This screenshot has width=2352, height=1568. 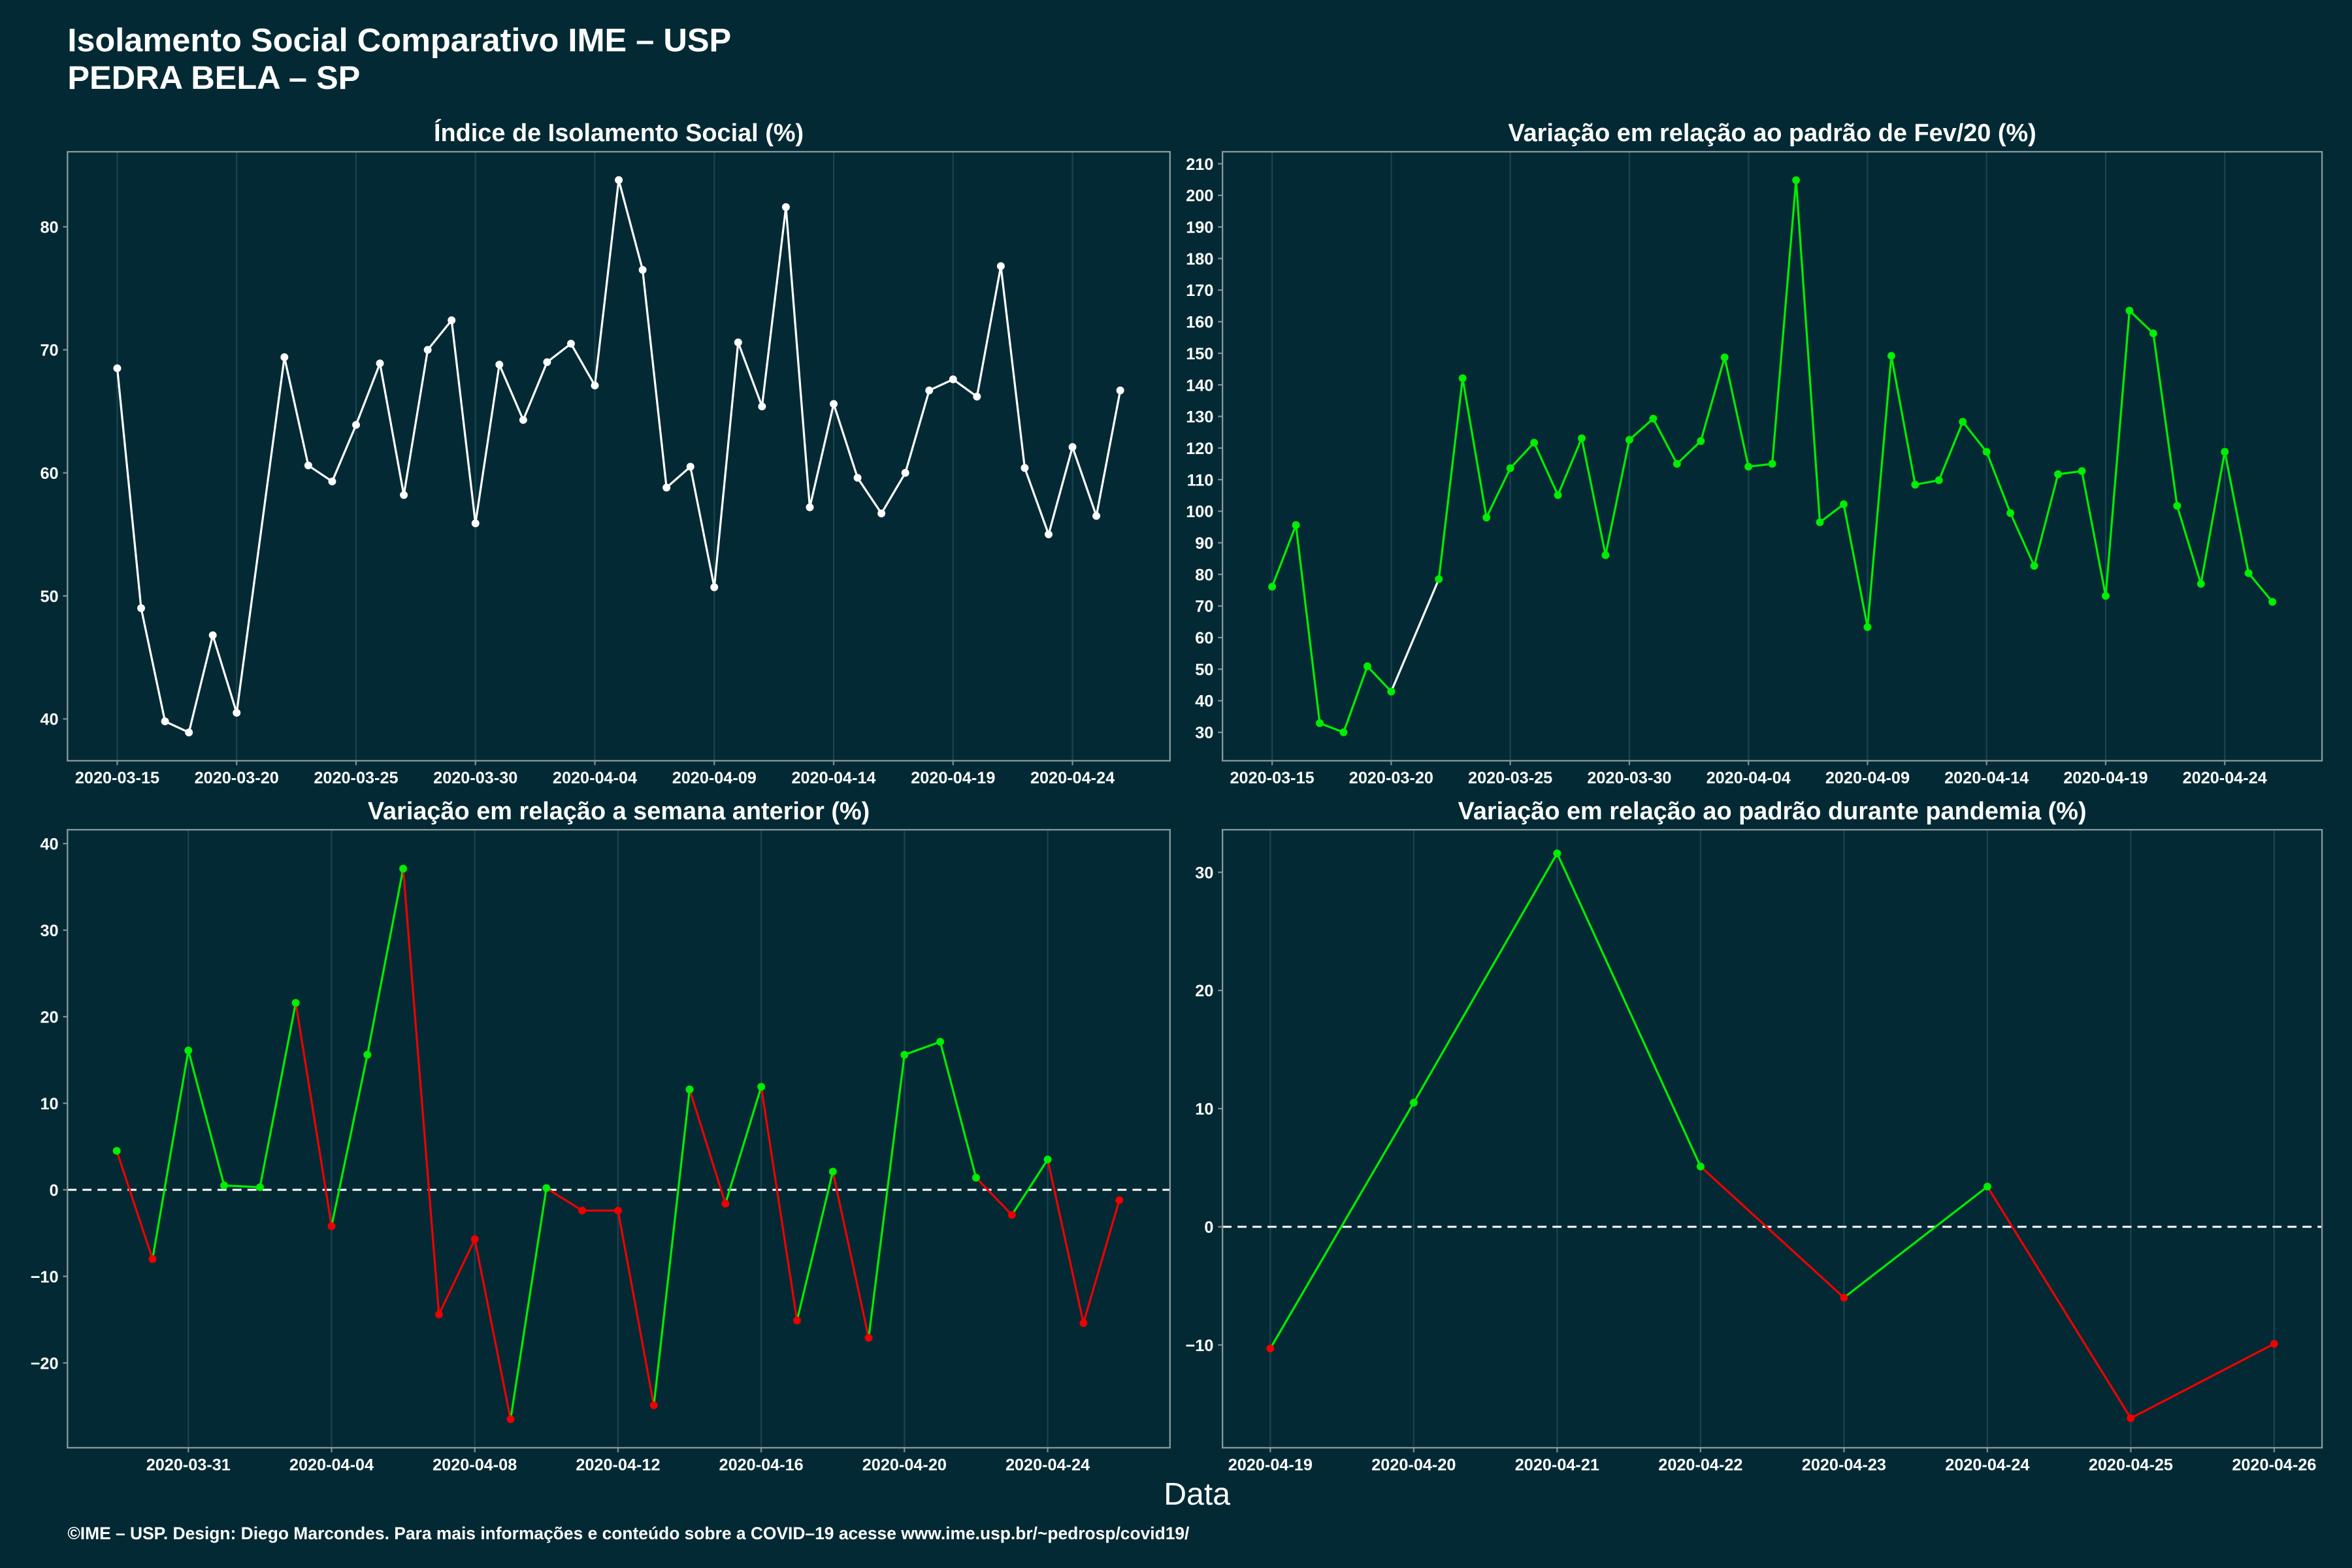 What do you see at coordinates (49, 1017) in the screenshot?
I see `y-tick-label: 20` at bounding box center [49, 1017].